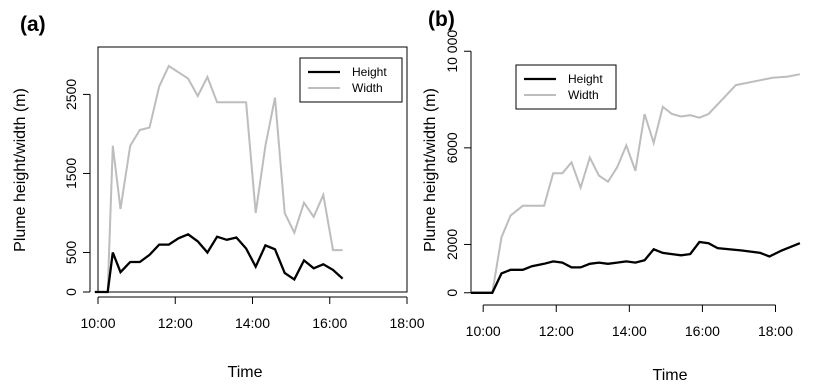  I want to click on panel-label: (a), so click(33, 24).